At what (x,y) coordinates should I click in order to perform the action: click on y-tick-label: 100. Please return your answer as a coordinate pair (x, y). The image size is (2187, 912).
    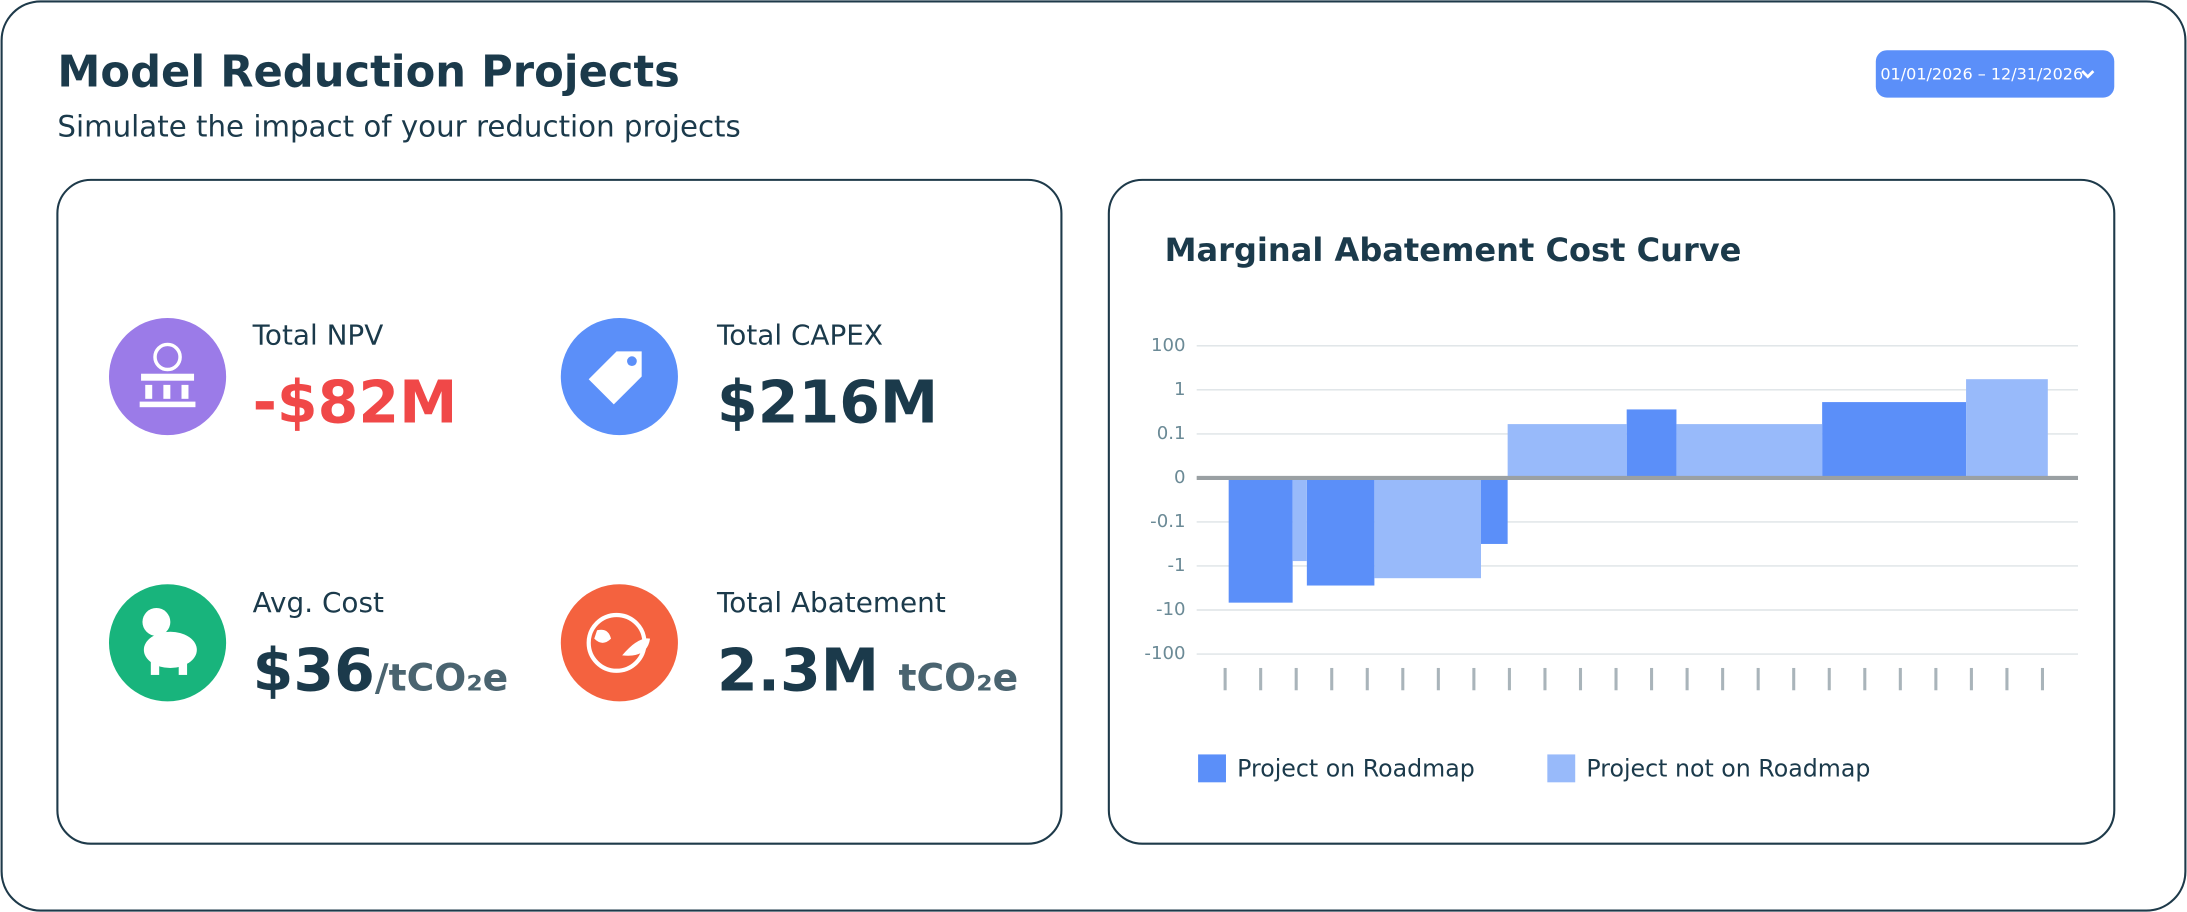
    Looking at the image, I should click on (1168, 345).